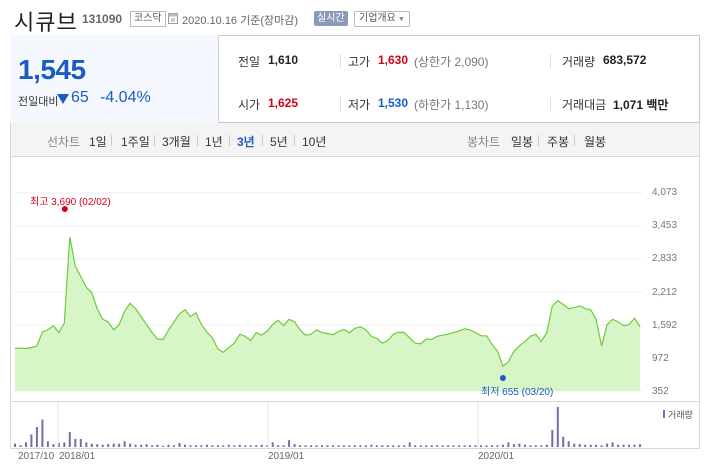 The image size is (704, 476). Describe the element at coordinates (595, 142) in the screenshot. I see `candle-monthly: 월봉` at that location.